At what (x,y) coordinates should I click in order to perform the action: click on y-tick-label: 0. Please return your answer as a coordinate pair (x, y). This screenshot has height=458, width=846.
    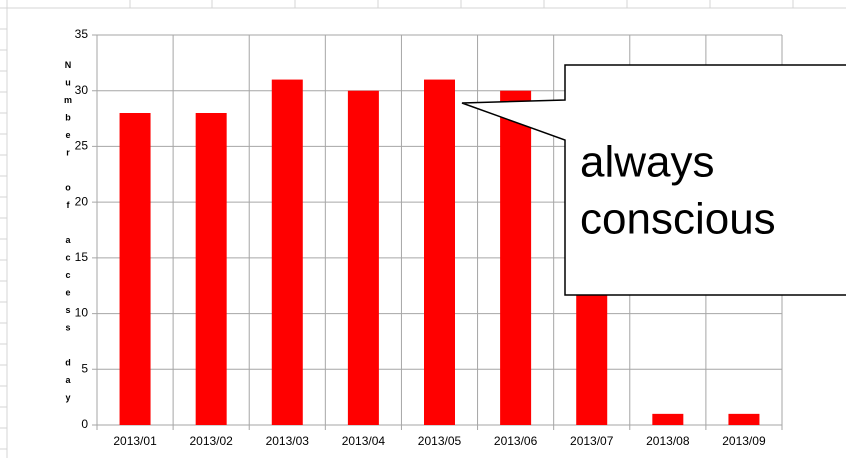
    Looking at the image, I should click on (84, 424).